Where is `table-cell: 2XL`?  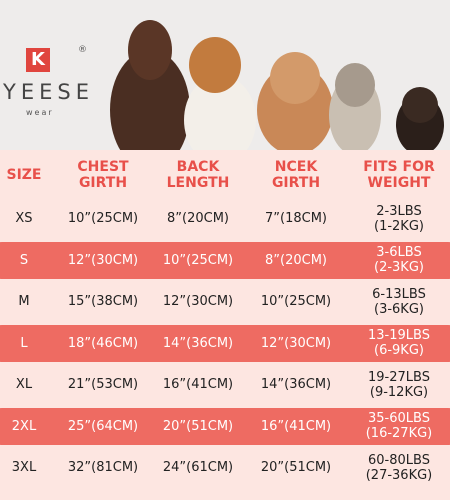
table-cell: 2XL is located at coordinates (24, 426).